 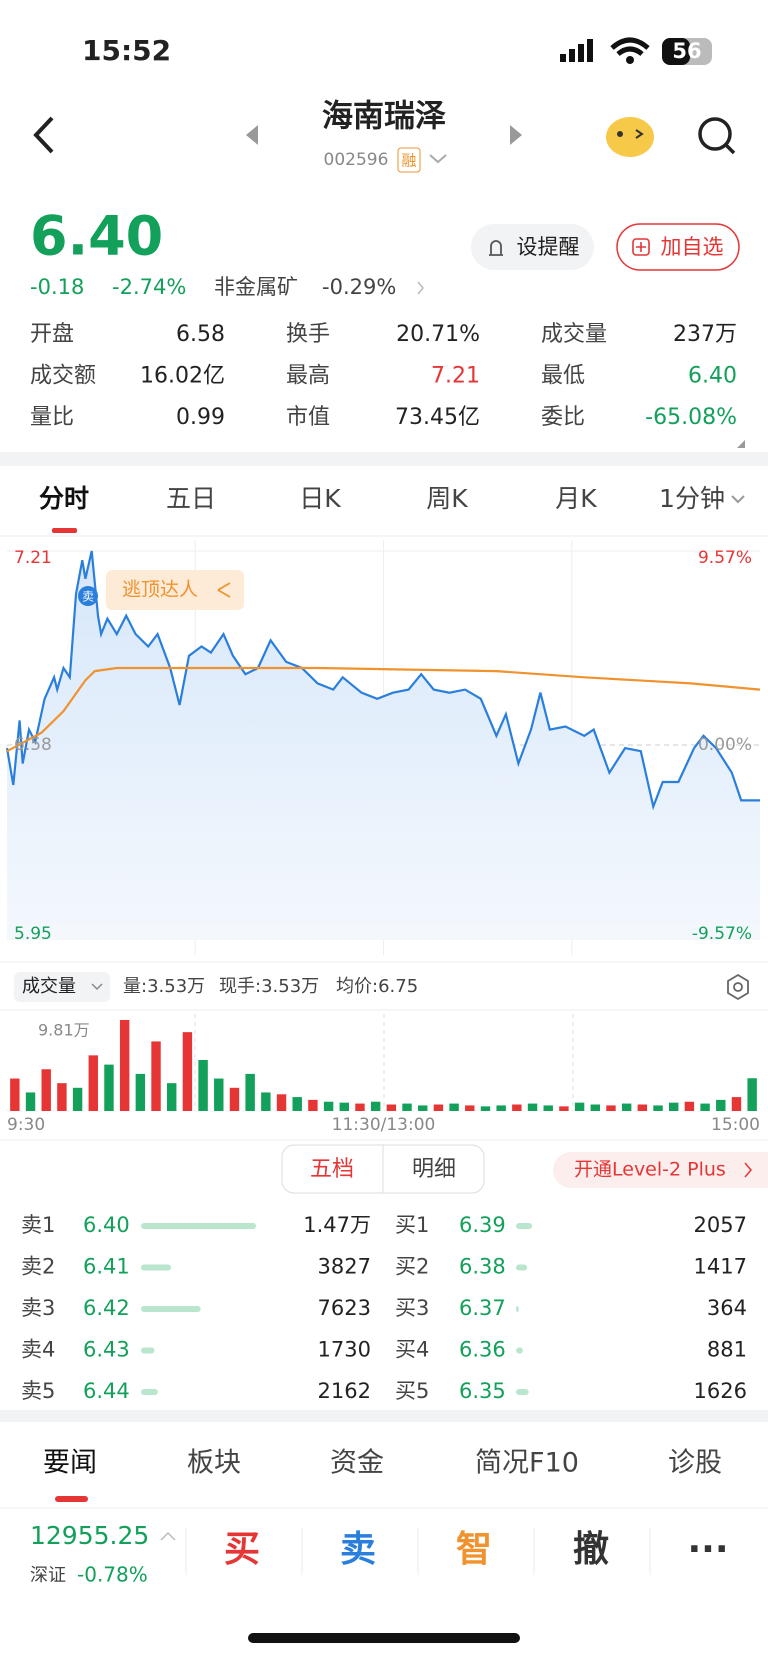 What do you see at coordinates (308, 334) in the screenshot?
I see `stat-label: 换手` at bounding box center [308, 334].